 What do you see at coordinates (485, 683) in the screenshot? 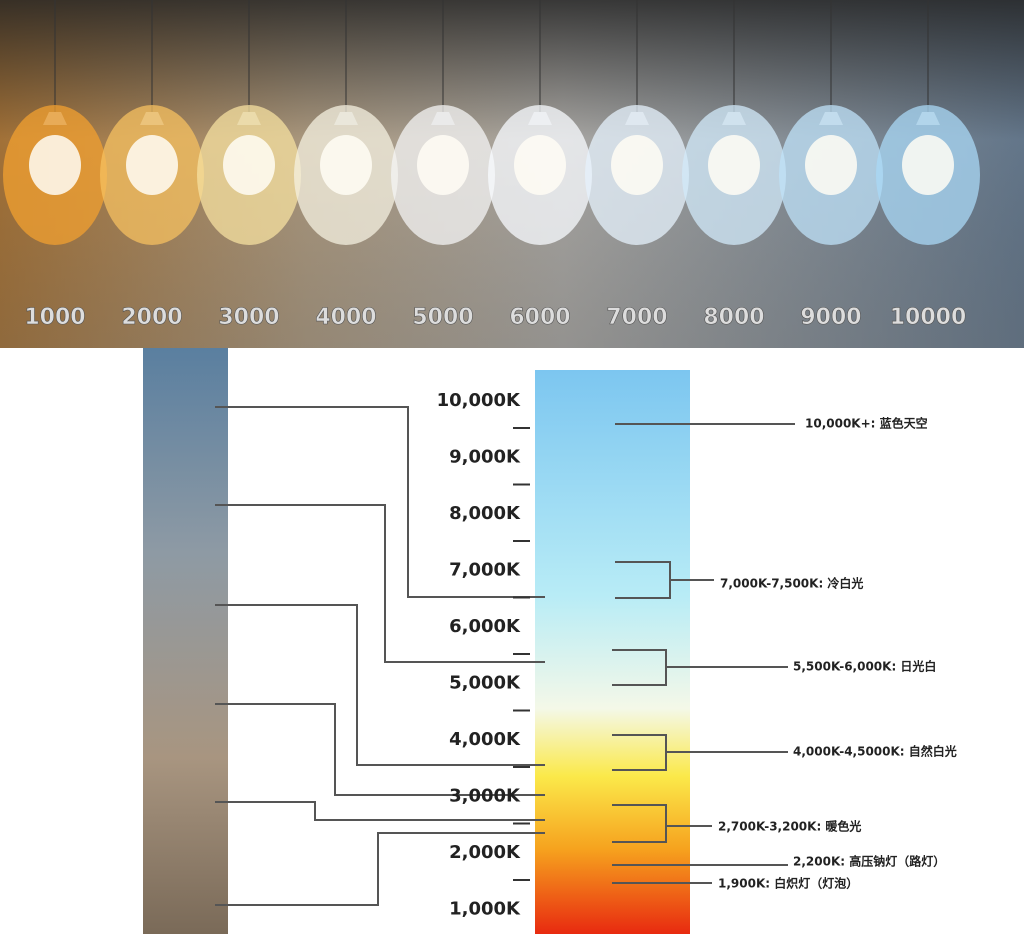
I see `scale-label: 5,000K` at bounding box center [485, 683].